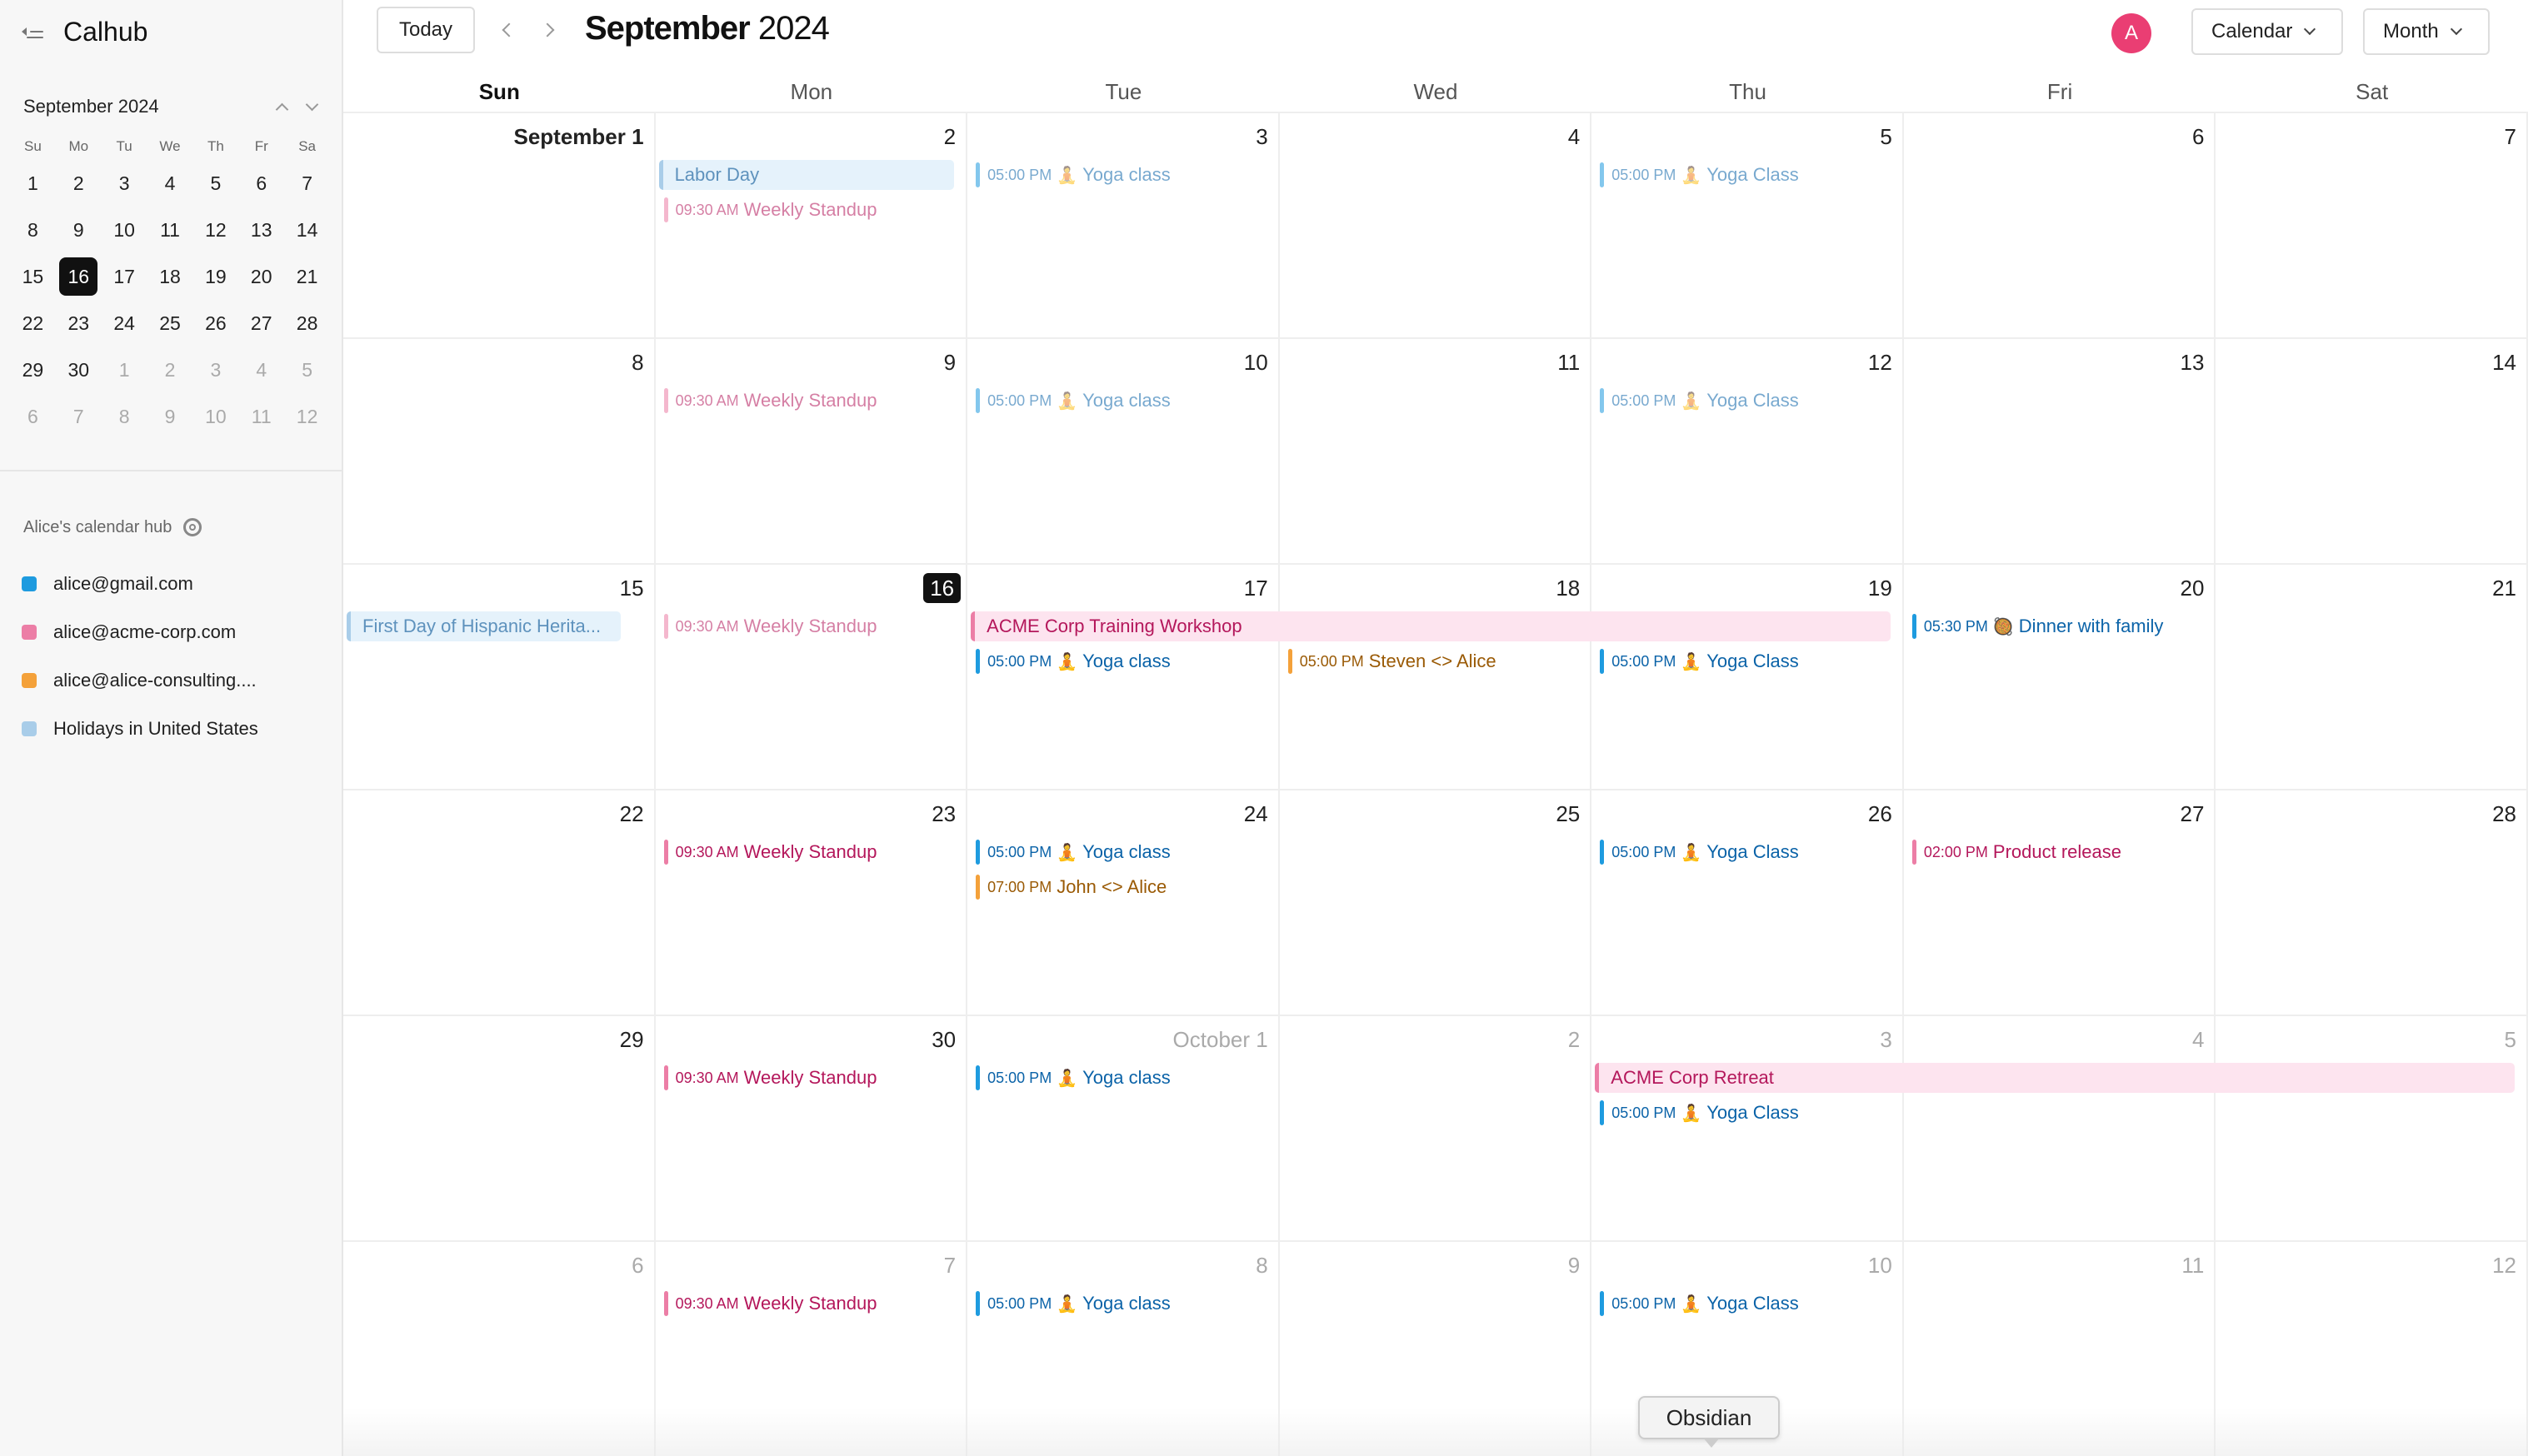 The width and height of the screenshot is (2528, 1456). Describe the element at coordinates (79, 370) in the screenshot. I see `mini-calendar-day: 30` at that location.